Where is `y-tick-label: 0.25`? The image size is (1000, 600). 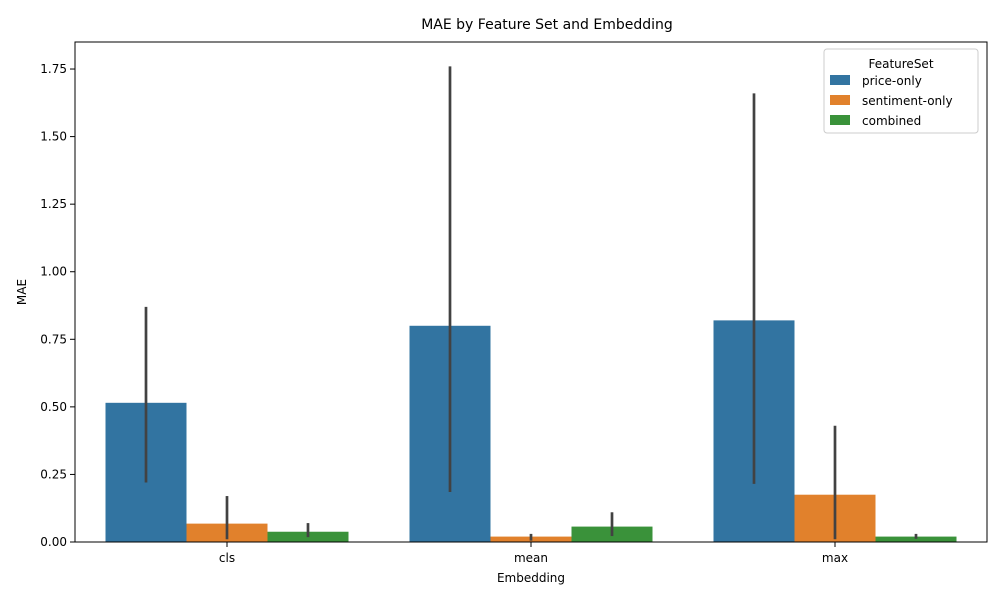 y-tick-label: 0.25 is located at coordinates (53, 474).